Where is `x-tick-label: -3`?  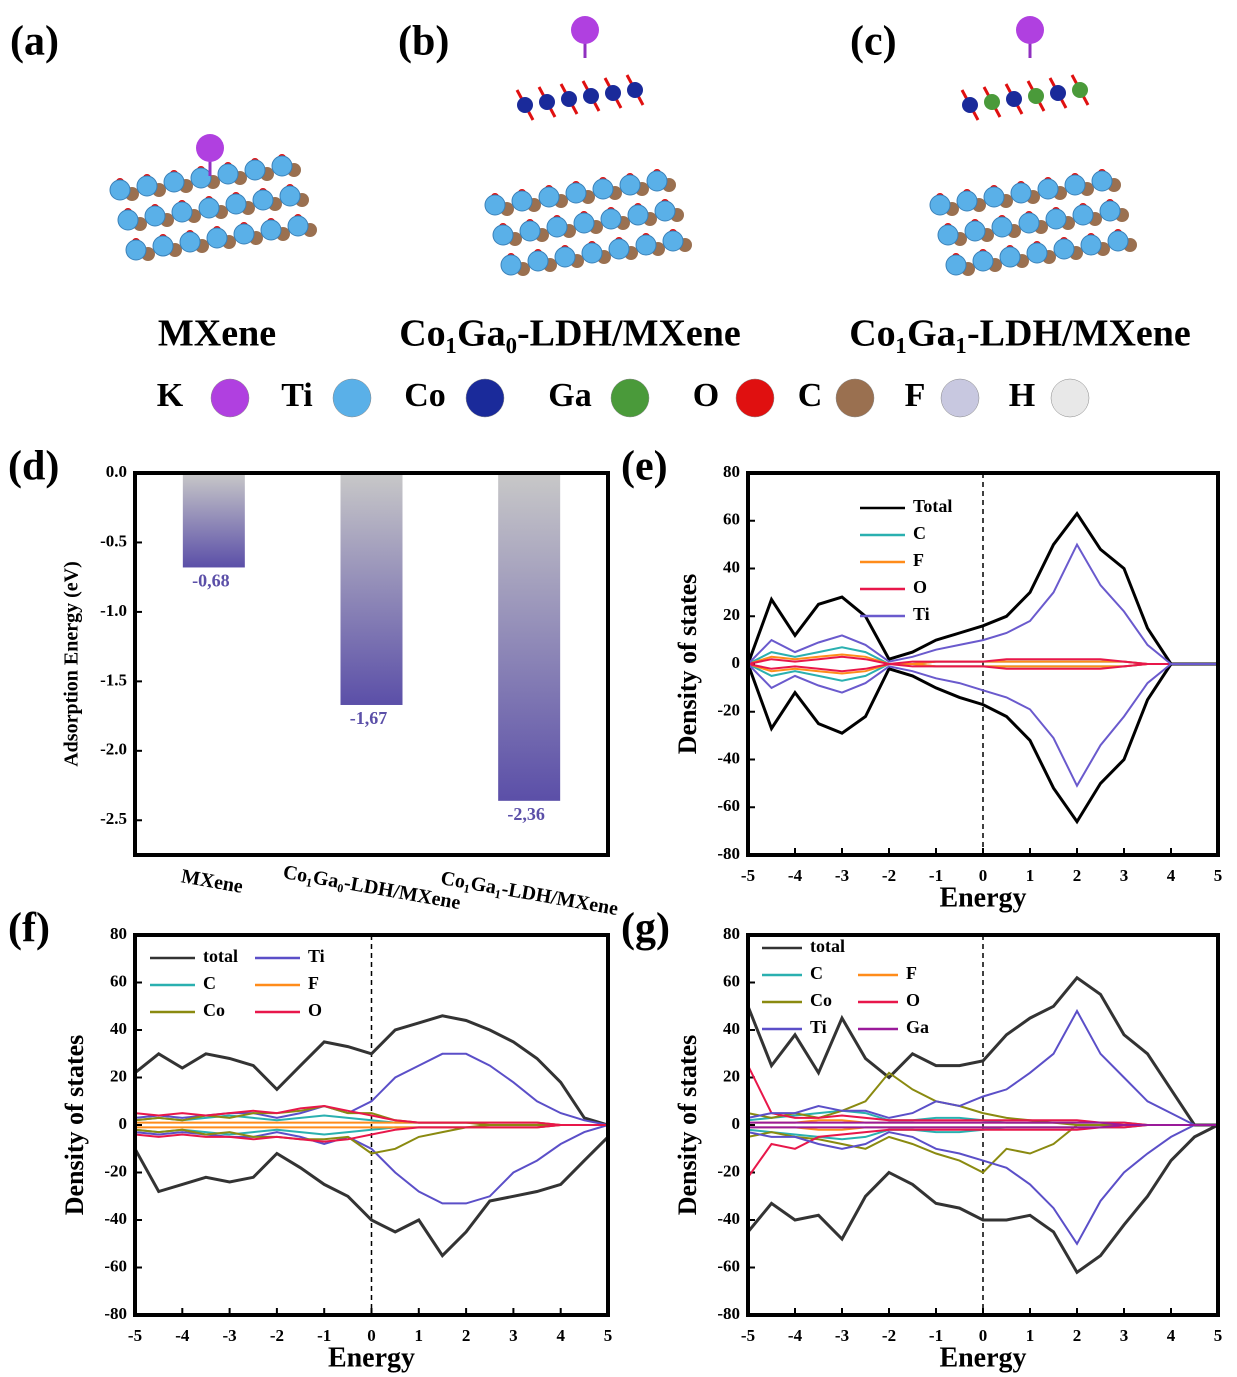 x-tick-label: -3 is located at coordinates (230, 1335).